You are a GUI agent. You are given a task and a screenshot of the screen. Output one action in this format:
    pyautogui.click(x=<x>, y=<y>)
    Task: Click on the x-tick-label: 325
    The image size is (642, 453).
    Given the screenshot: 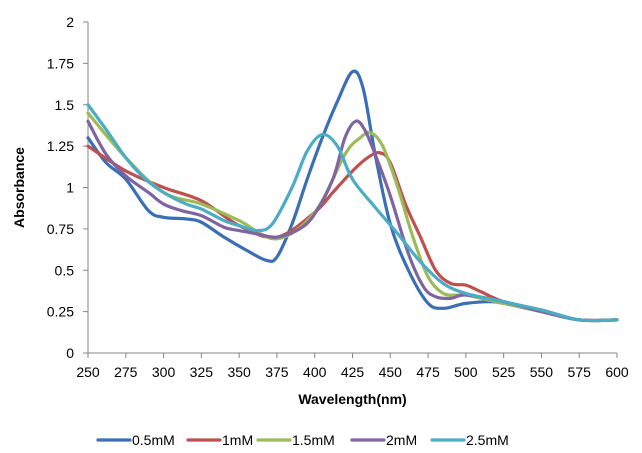 What is the action you would take?
    pyautogui.click(x=202, y=372)
    